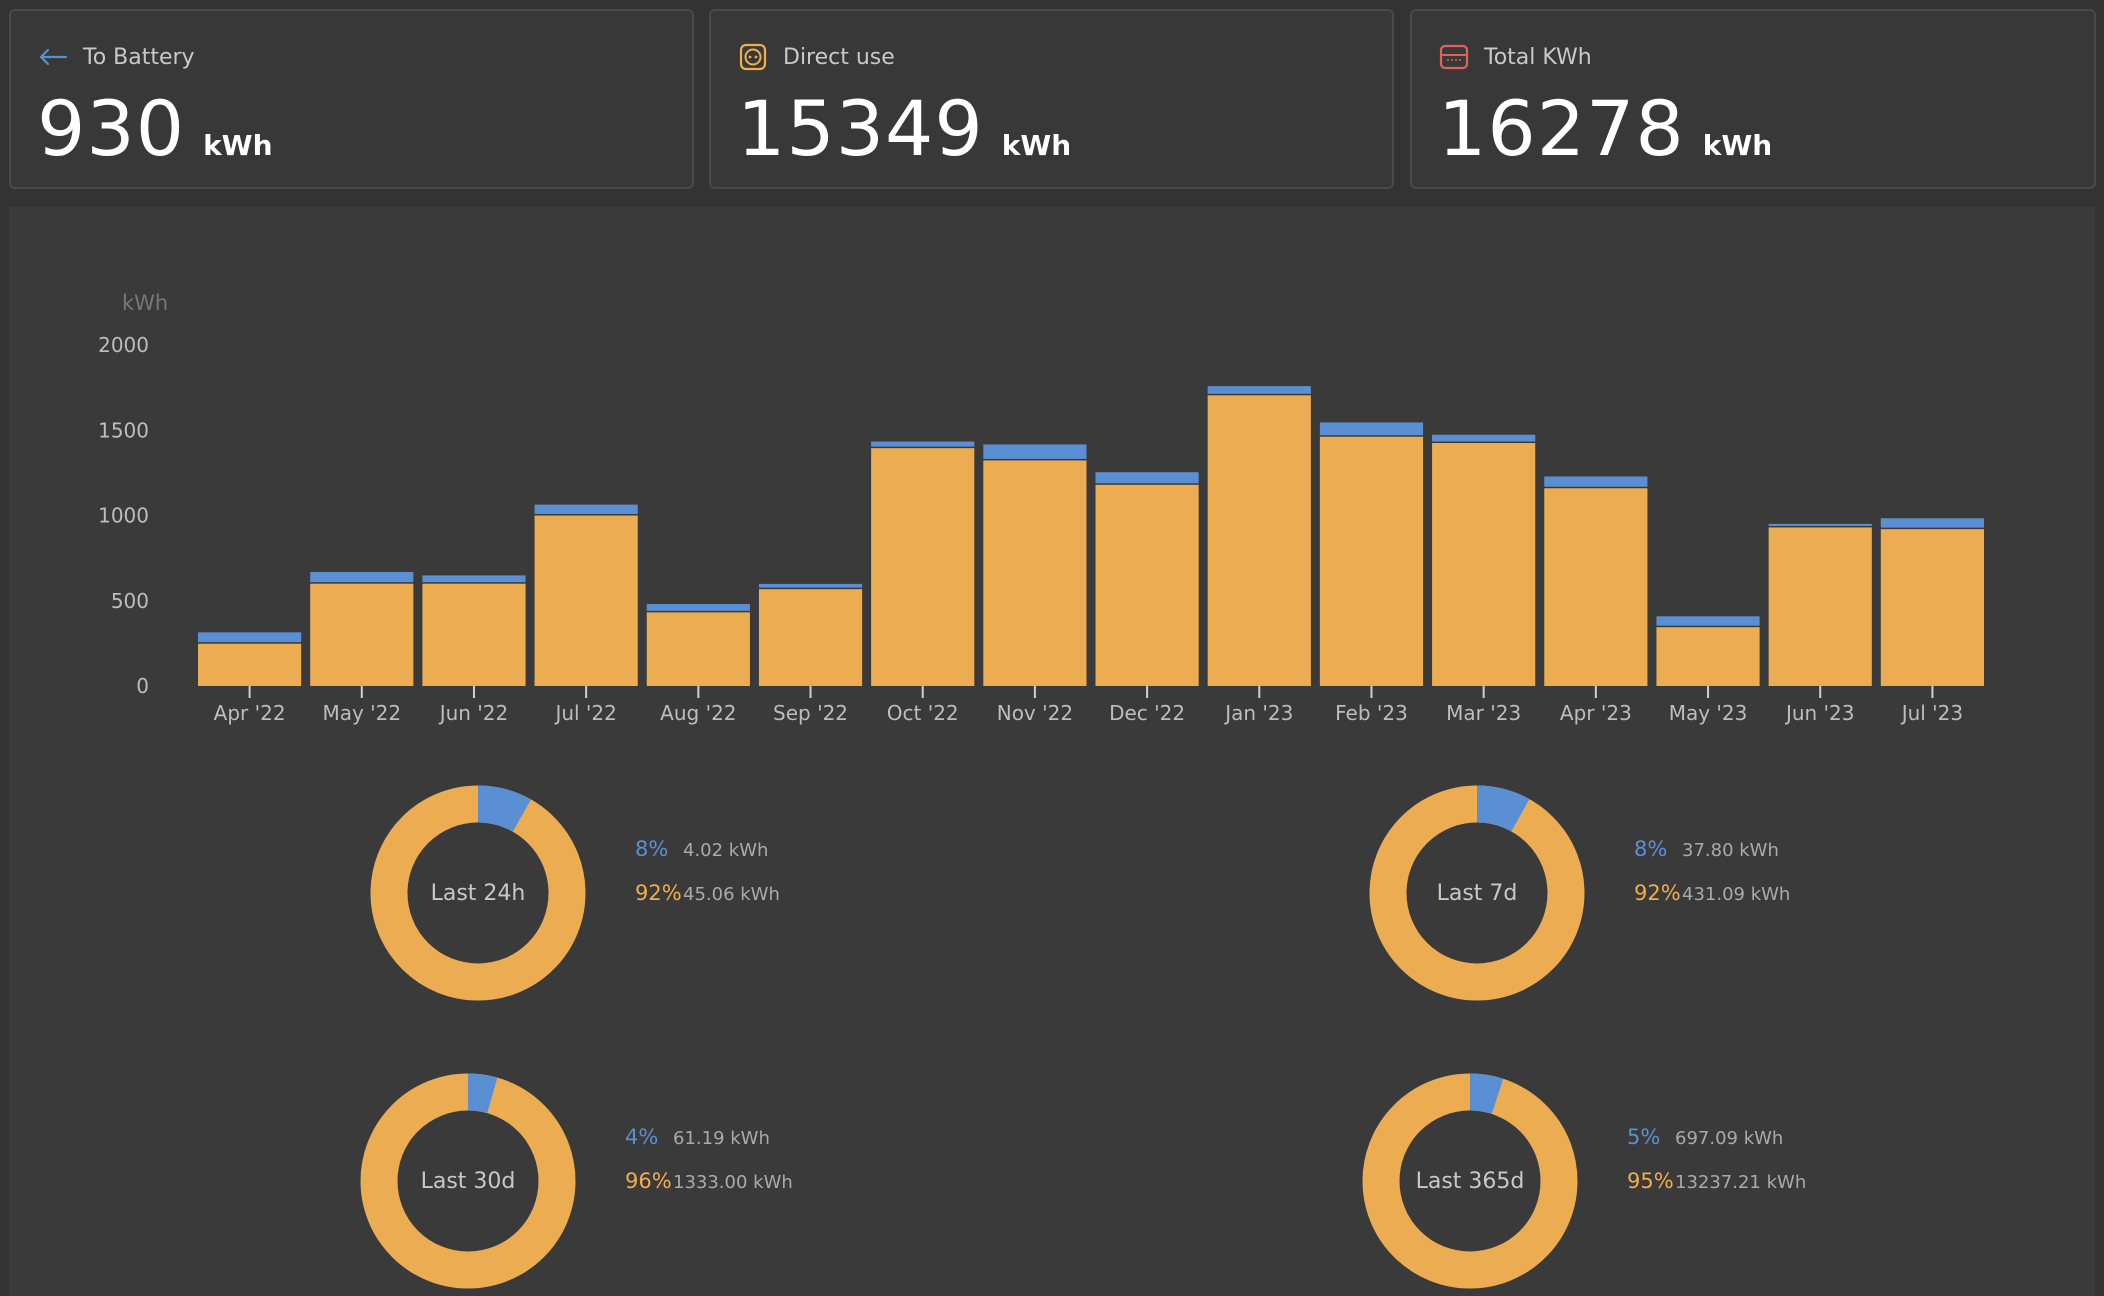  Describe the element at coordinates (810, 713) in the screenshot. I see `x-tick-label: Sep '22` at that location.